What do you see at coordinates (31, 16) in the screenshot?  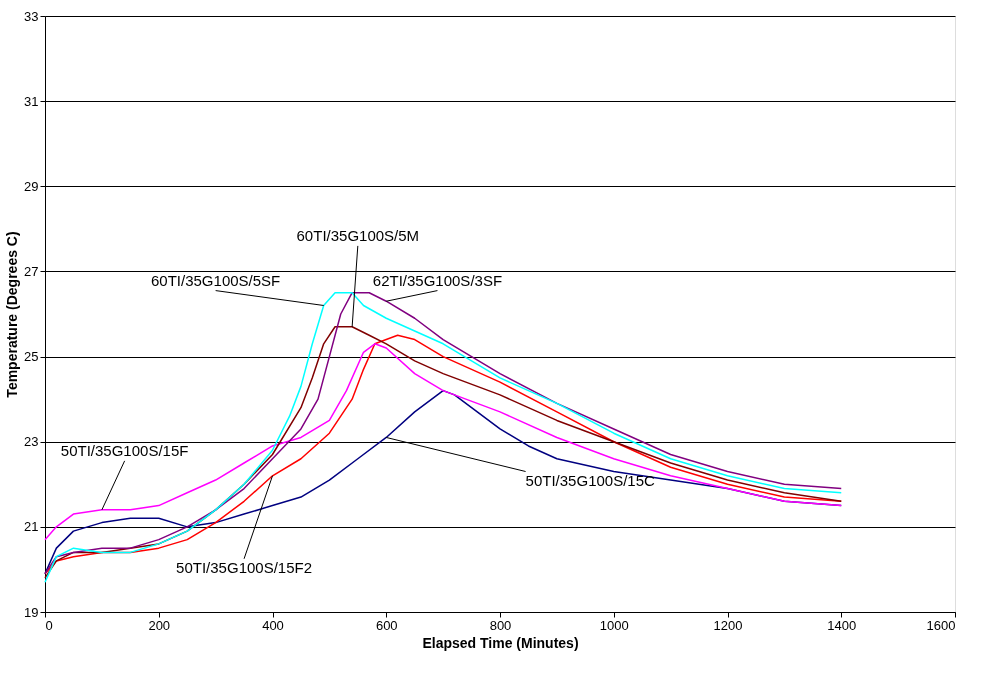 I see `y-tick-label: 33` at bounding box center [31, 16].